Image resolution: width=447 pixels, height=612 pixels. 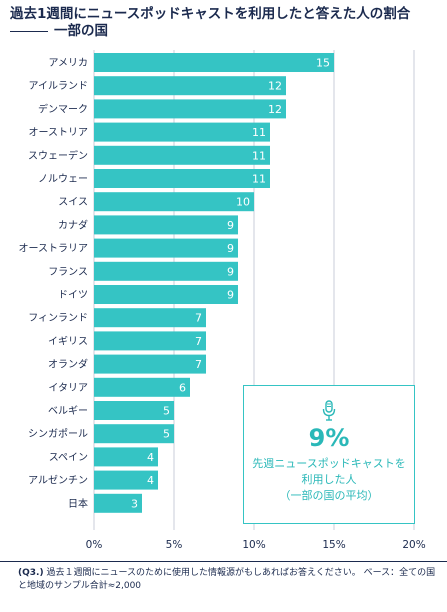 What do you see at coordinates (225, 31) in the screenshot?
I see `chart-subtitle: 一部の国` at bounding box center [225, 31].